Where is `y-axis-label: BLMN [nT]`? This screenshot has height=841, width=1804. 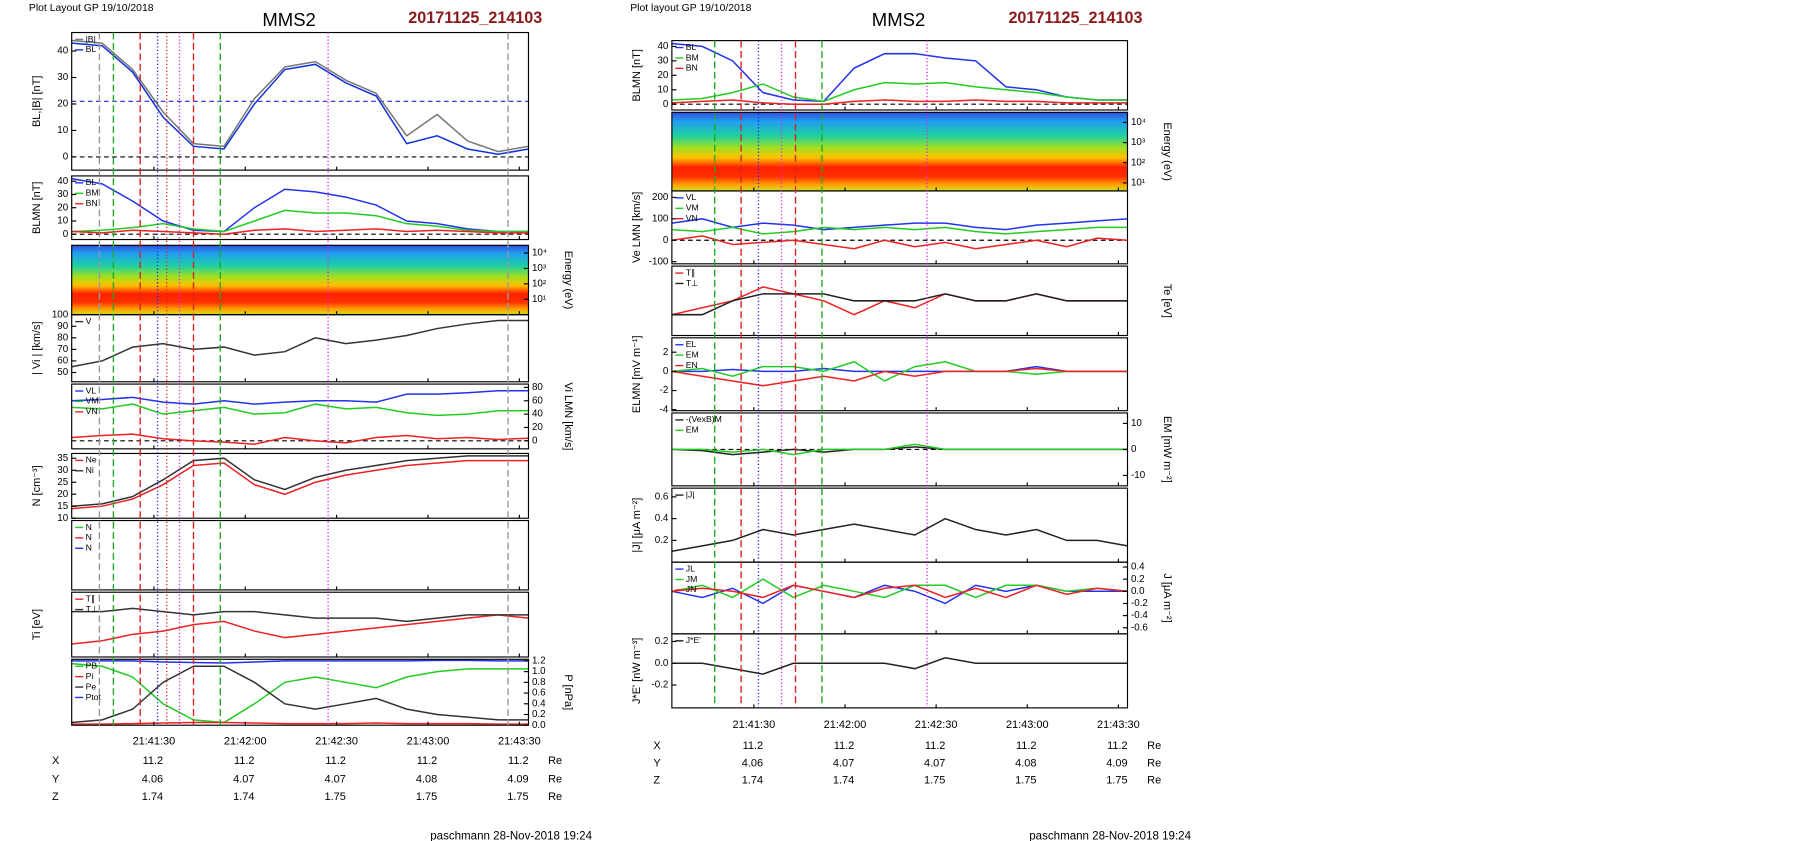
y-axis-label: BLMN [nT] is located at coordinates (637, 75).